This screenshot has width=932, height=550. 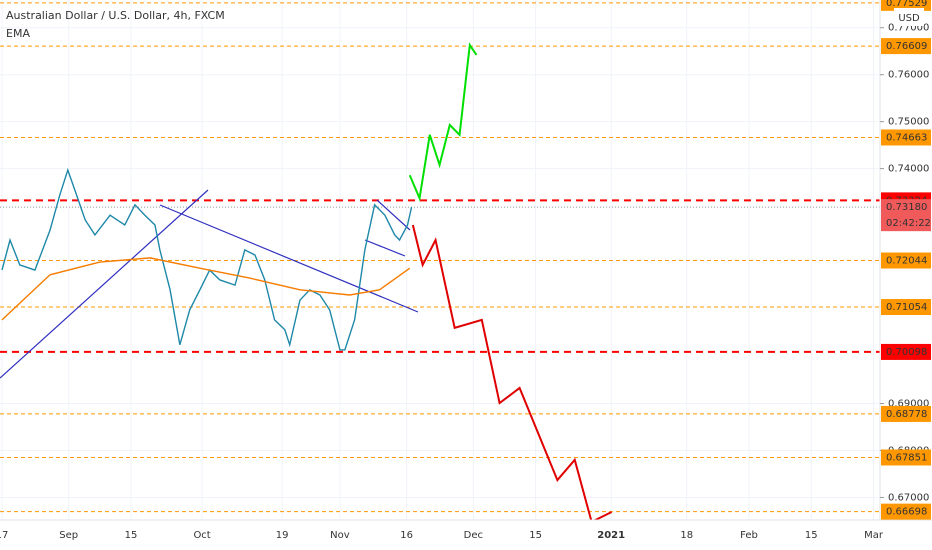 What do you see at coordinates (906, 207) in the screenshot?
I see `current-price-label: 0.73180` at bounding box center [906, 207].